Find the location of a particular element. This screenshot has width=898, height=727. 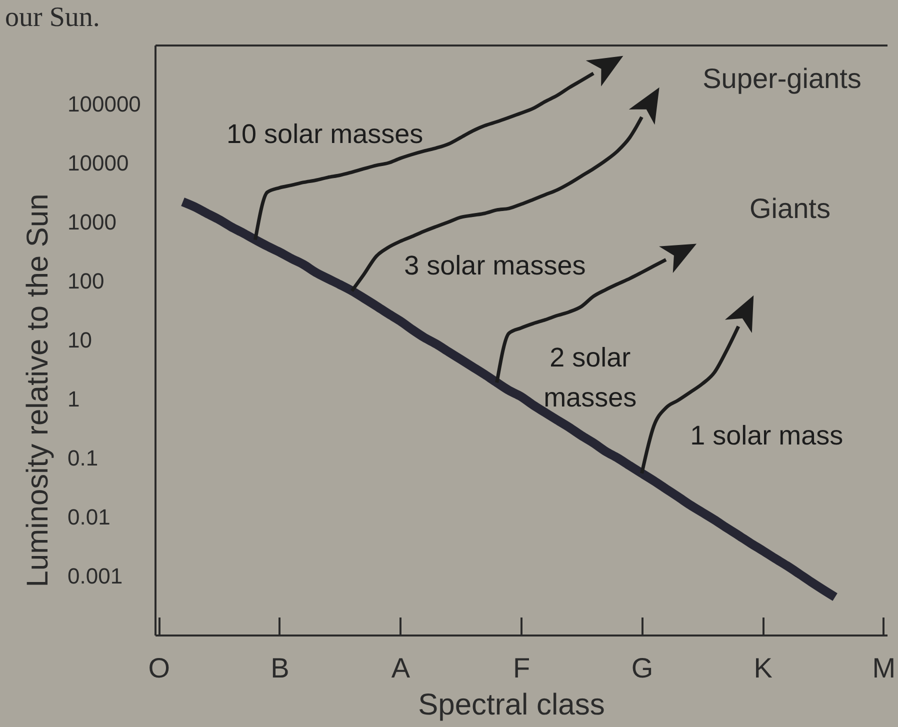

y-tick-label: 10000 is located at coordinates (98, 163).